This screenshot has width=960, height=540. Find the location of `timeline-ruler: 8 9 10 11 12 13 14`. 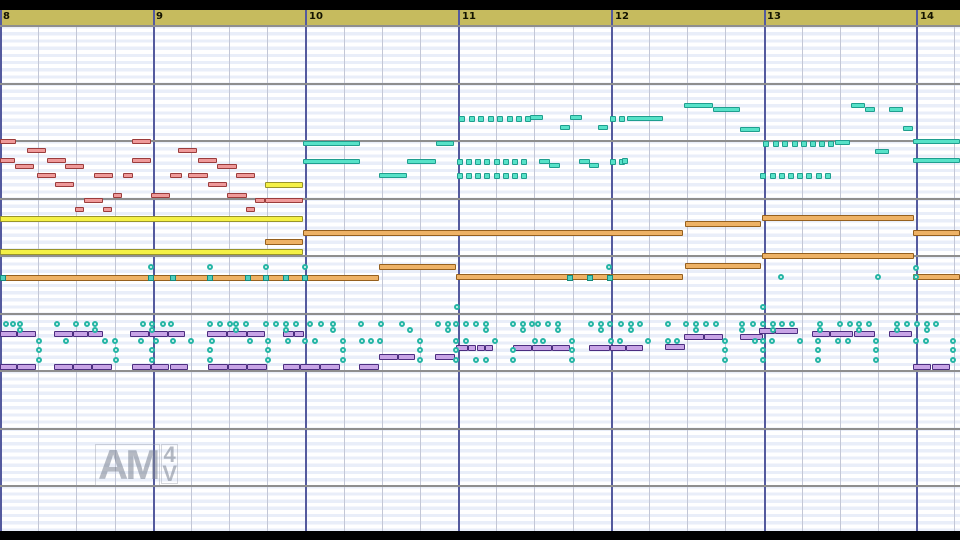

timeline-ruler: 8 9 10 11 12 13 14 is located at coordinates (480, 18).